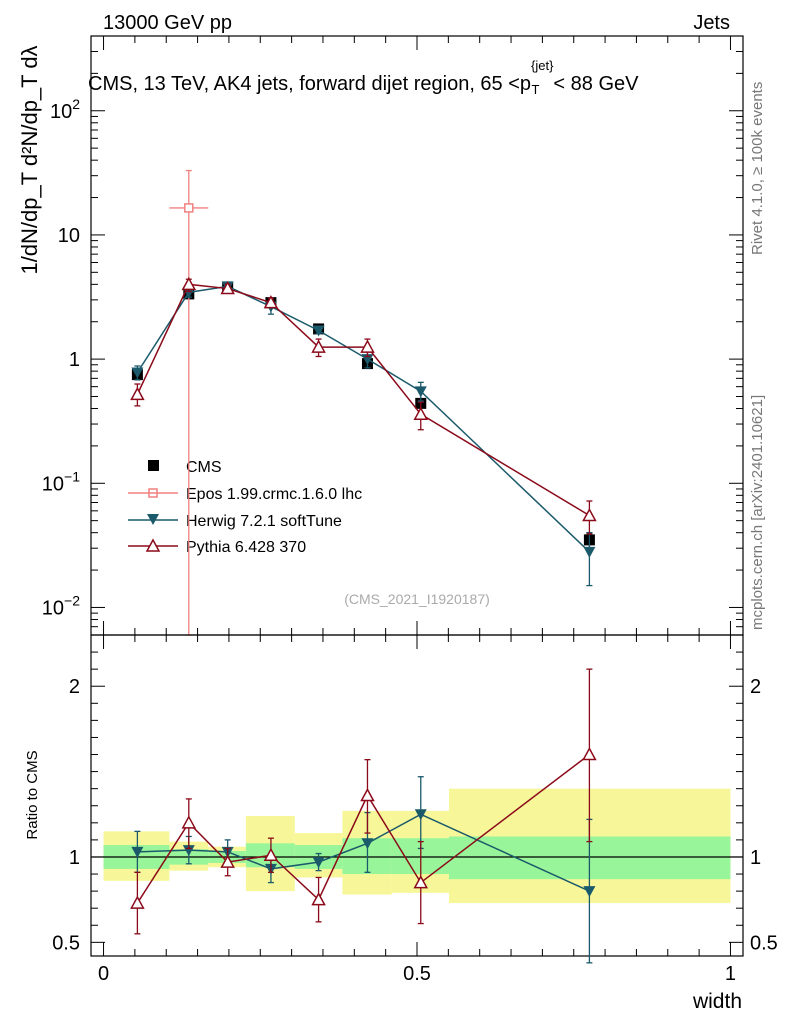 The image size is (786, 1024). What do you see at coordinates (730, 974) in the screenshot?
I see `x-tick-label: 1` at bounding box center [730, 974].